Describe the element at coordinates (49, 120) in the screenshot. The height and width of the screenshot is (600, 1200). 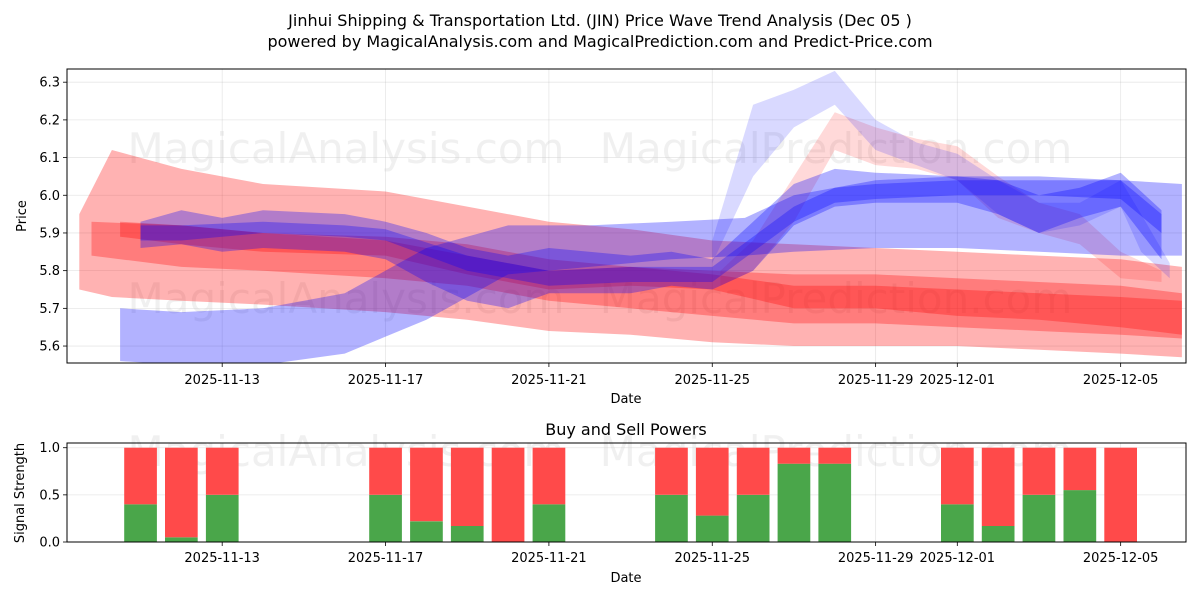
I see `price-y-tick-label: 6.2` at that location.